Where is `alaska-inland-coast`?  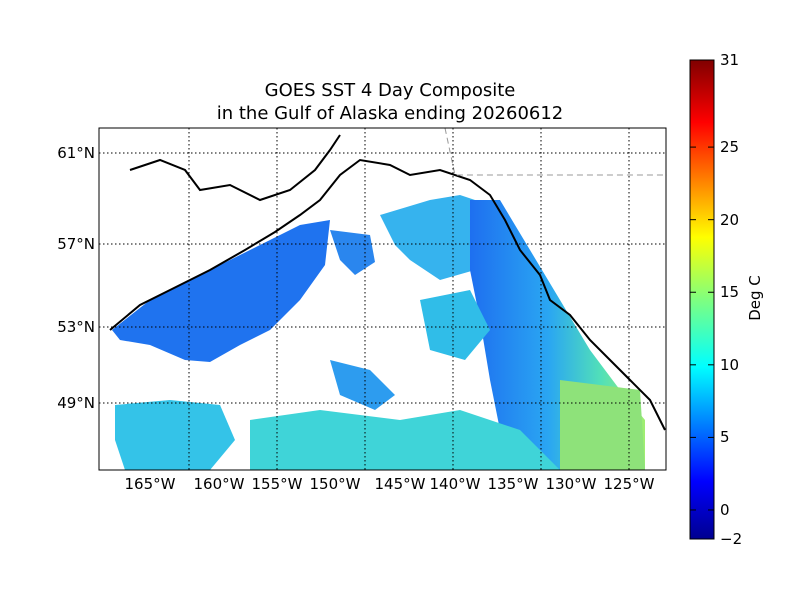
alaska-inland-coast is located at coordinates (235, 168).